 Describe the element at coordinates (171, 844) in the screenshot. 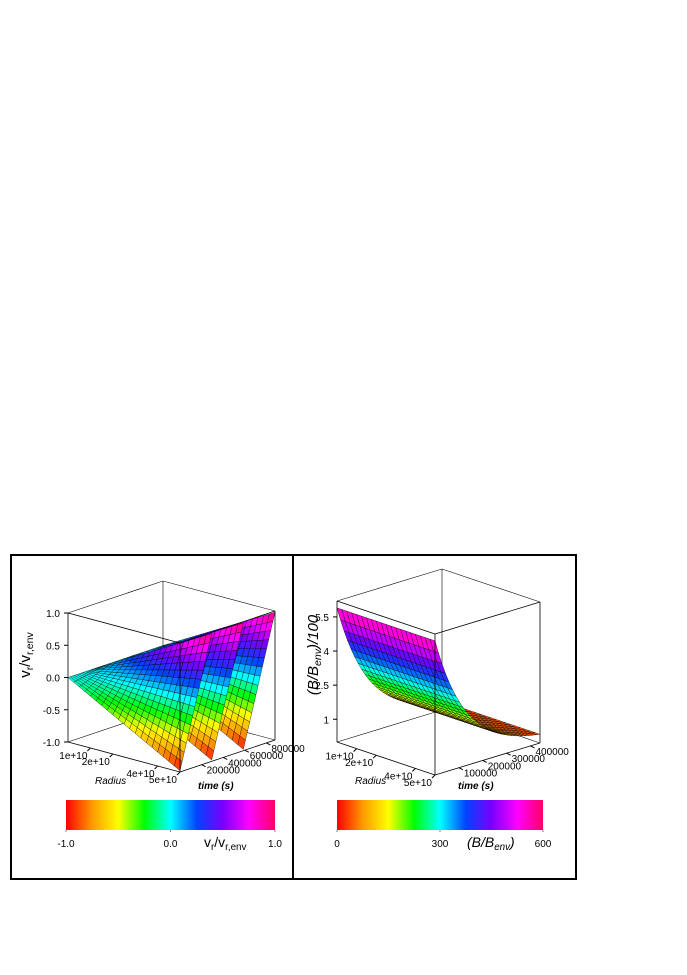

I see `colorbar-tick-label: 0.0` at that location.